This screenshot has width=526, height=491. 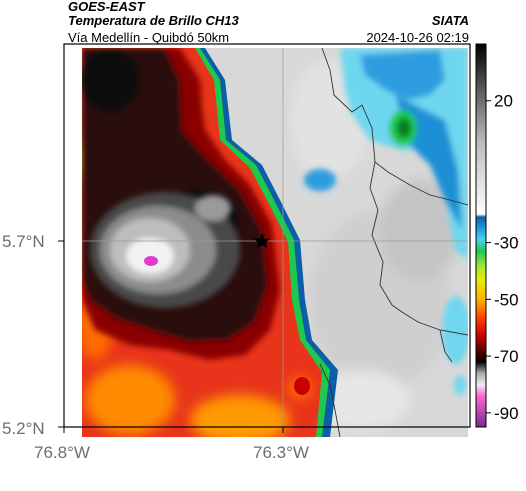 What do you see at coordinates (506, 243) in the screenshot?
I see `colorbar-tick-label: -30` at bounding box center [506, 243].